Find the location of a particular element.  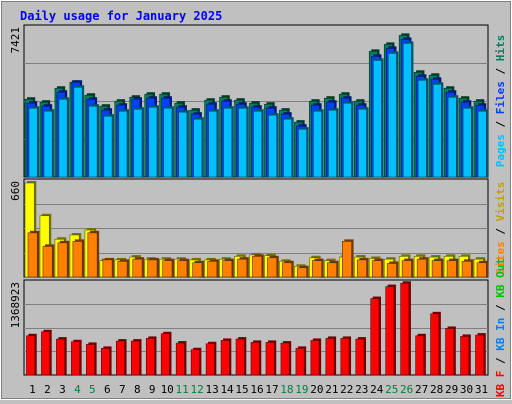

visits-ymax-label: 660 is located at coordinates (15, 191).